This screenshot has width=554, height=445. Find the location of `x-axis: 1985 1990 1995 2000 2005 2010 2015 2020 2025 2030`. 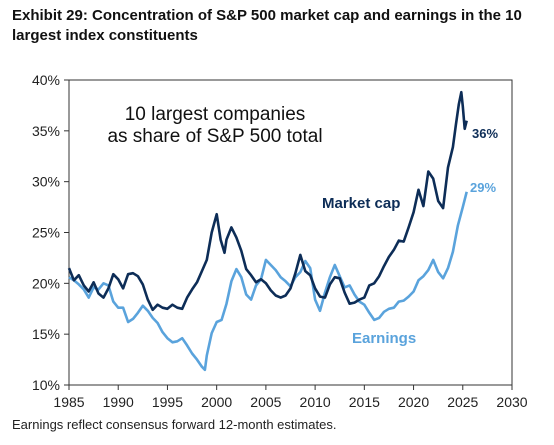

x-axis: 1985 1990 1995 2000 2005 2010 2015 2020 2025 2030 is located at coordinates (290, 397).